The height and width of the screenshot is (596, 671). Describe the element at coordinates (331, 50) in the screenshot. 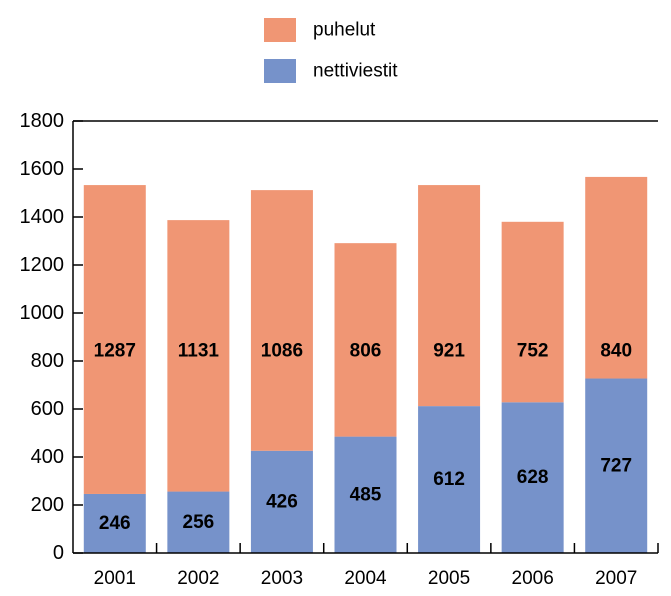

I see `legend: puhelut nettiviestit` at that location.